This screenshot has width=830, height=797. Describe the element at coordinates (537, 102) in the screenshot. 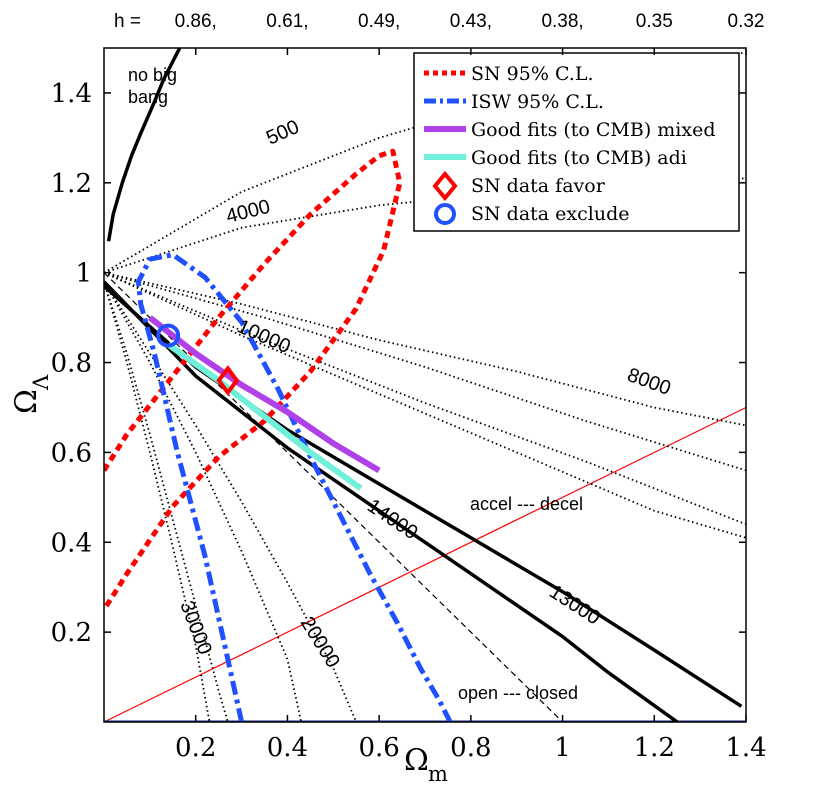

I see `legend-label-isw: ISW 95% C.L.` at that location.